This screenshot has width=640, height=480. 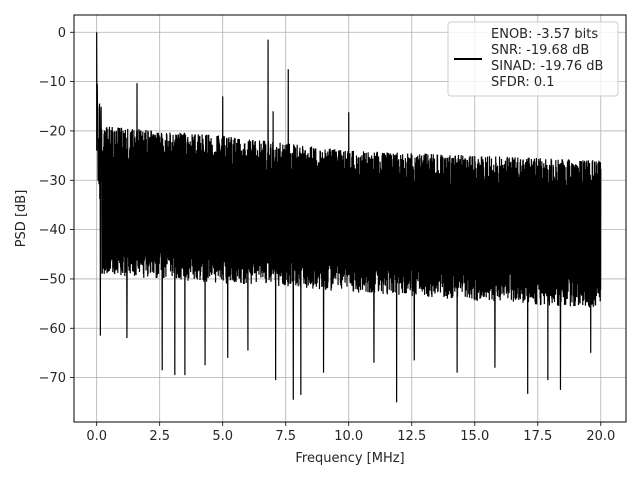 I want to click on y-tick-label: −20, so click(x=52, y=131).